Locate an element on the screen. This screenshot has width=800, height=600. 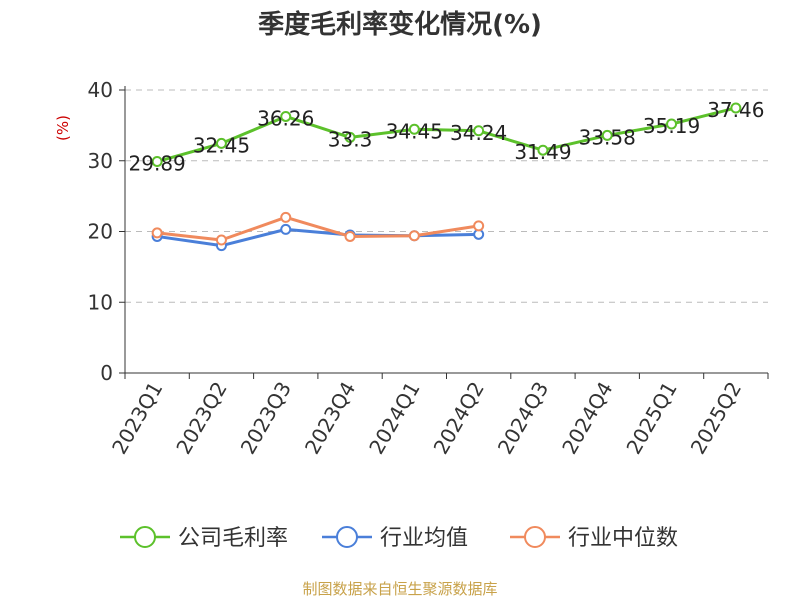
data-label: 34.24 is located at coordinates (478, 133).